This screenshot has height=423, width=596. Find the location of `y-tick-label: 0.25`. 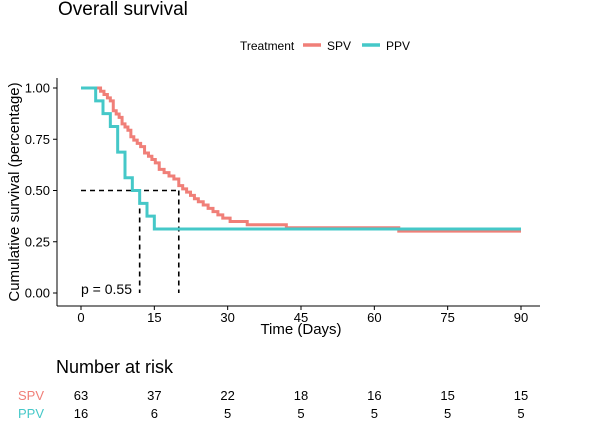

y-tick-label: 0.25 is located at coordinates (37, 241).